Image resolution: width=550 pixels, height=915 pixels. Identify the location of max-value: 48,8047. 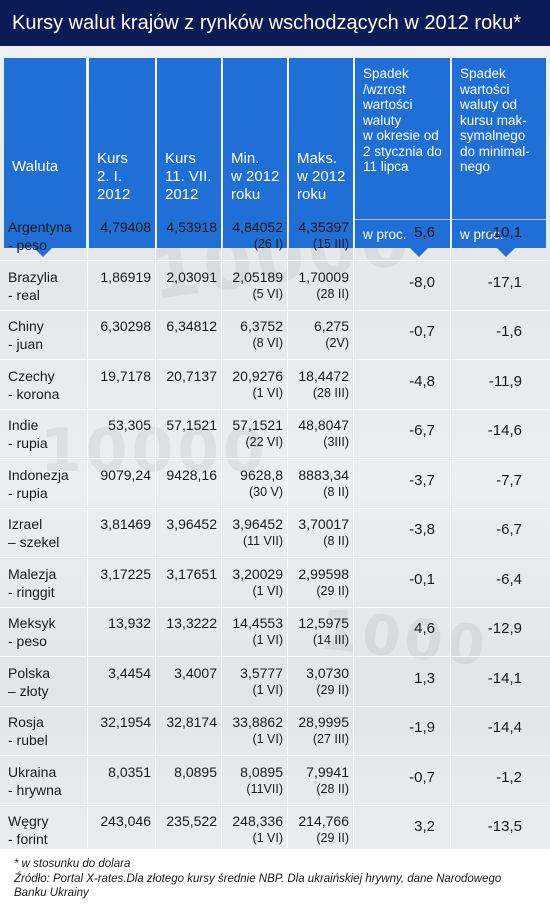
(323, 425).